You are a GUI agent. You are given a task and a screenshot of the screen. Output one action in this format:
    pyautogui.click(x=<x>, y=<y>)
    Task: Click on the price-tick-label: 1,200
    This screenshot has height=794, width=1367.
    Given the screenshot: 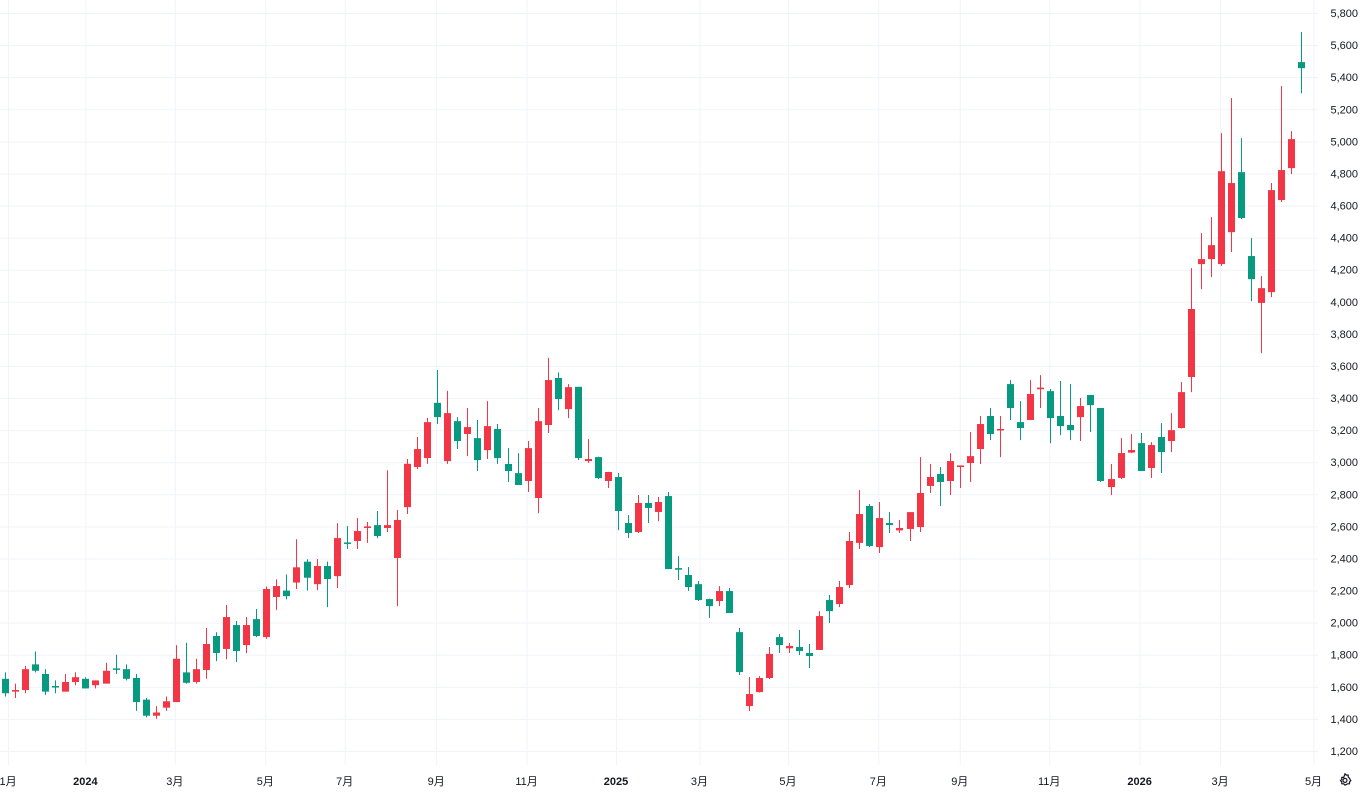 What is the action you would take?
    pyautogui.click(x=1344, y=752)
    